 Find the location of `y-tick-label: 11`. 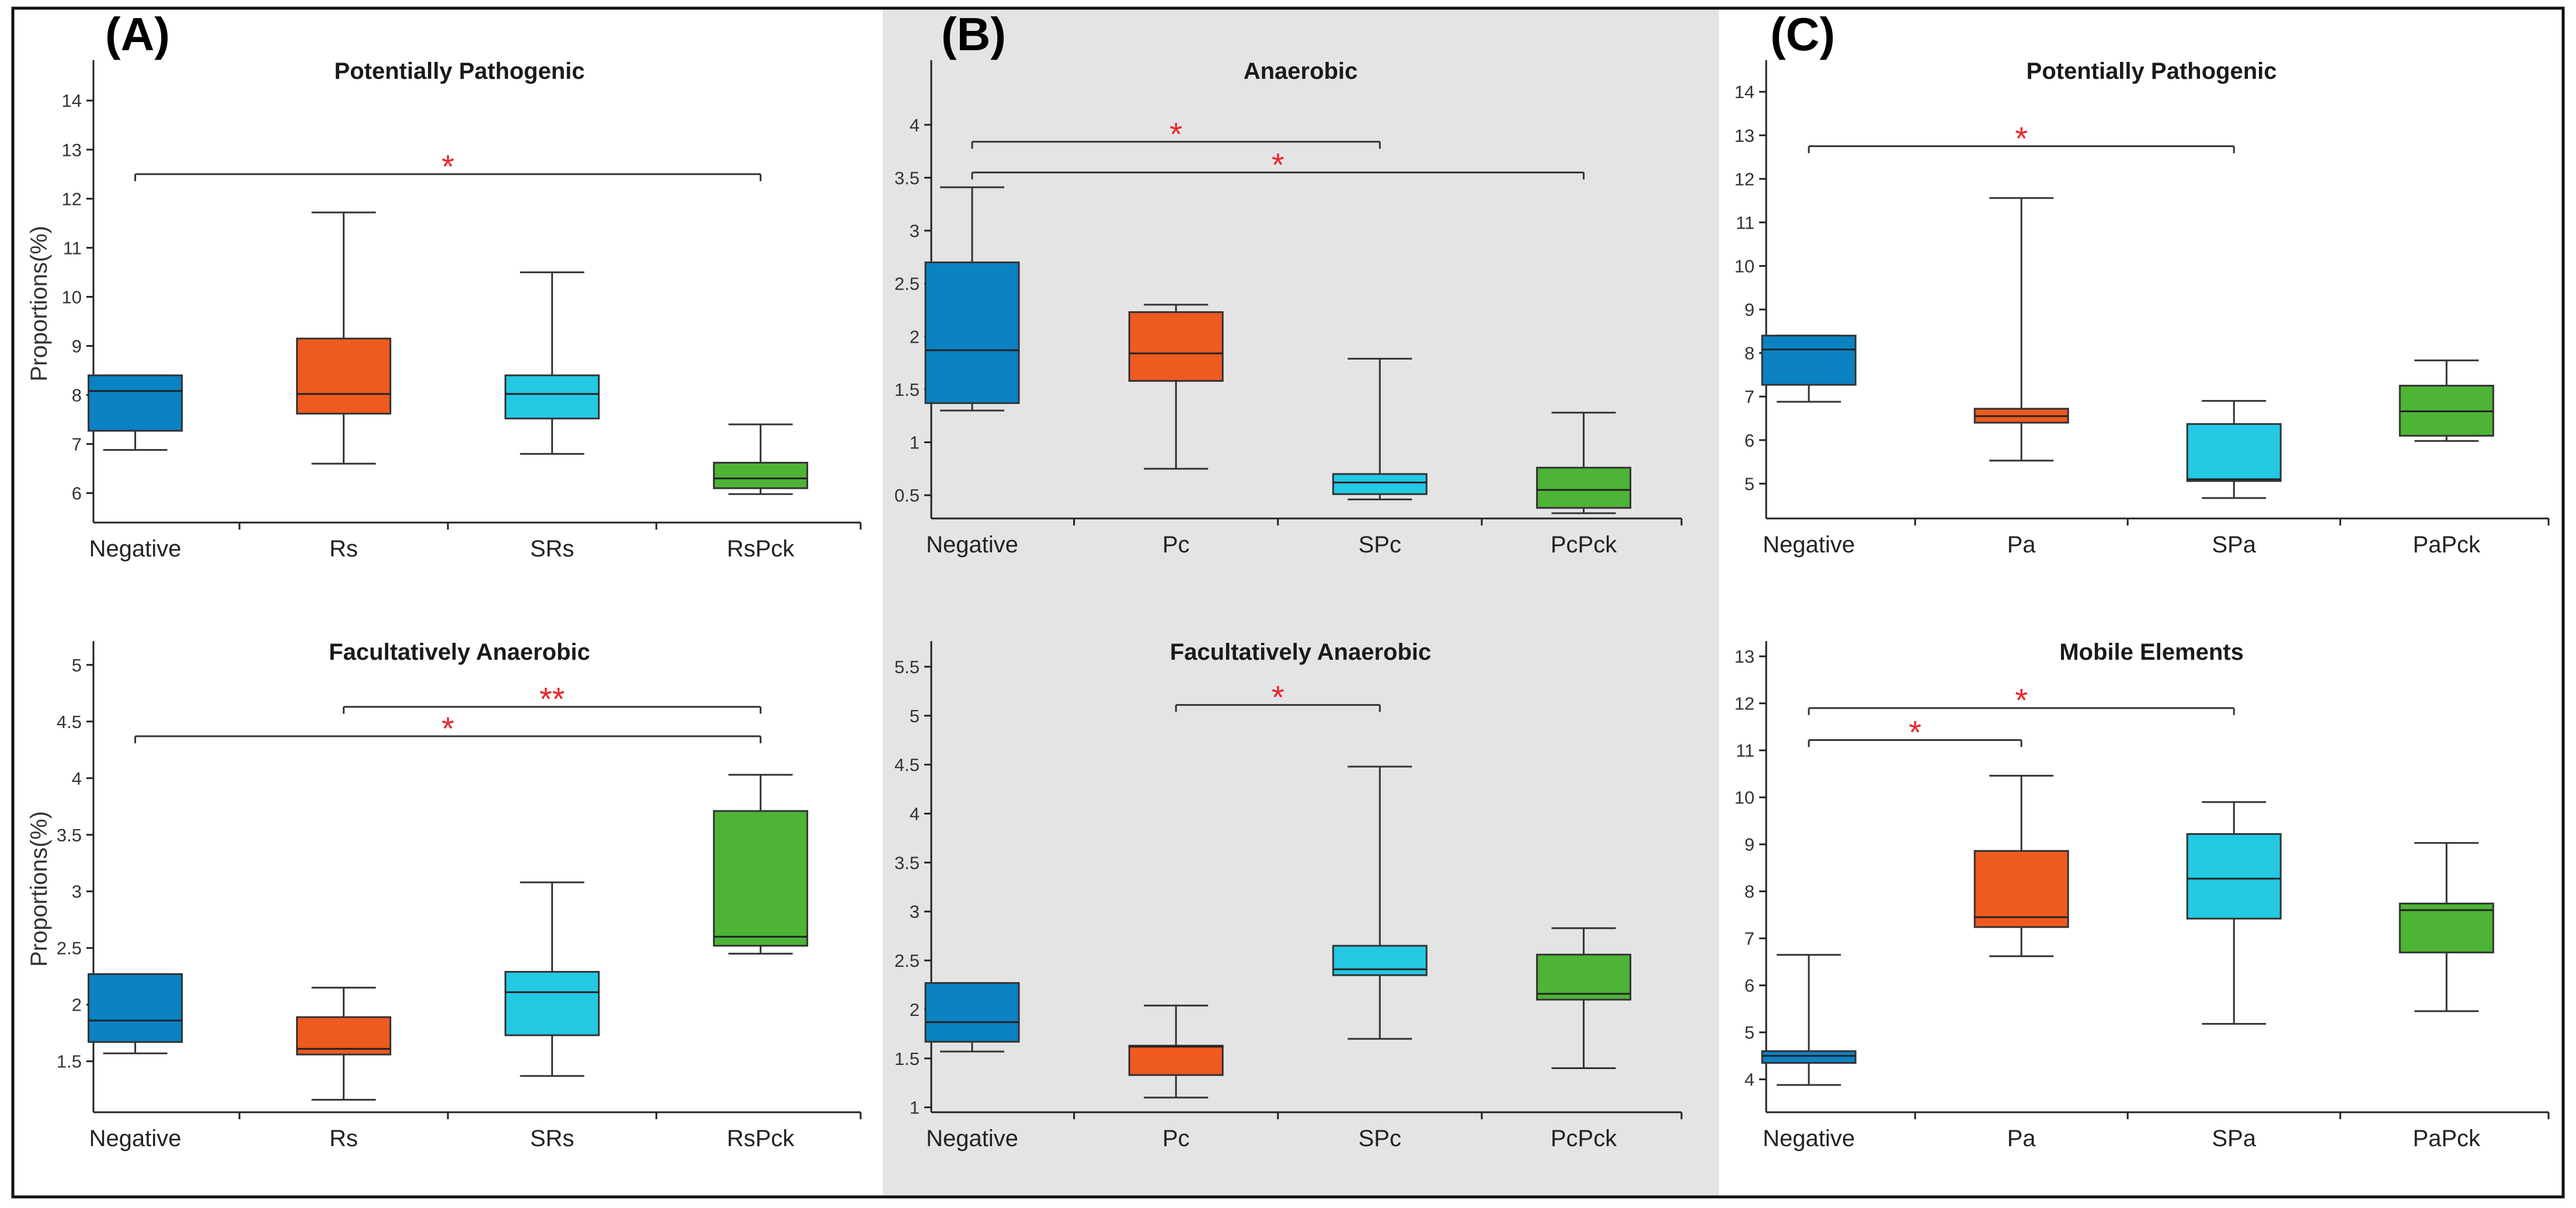

y-tick-label: 11 is located at coordinates (1745, 750).